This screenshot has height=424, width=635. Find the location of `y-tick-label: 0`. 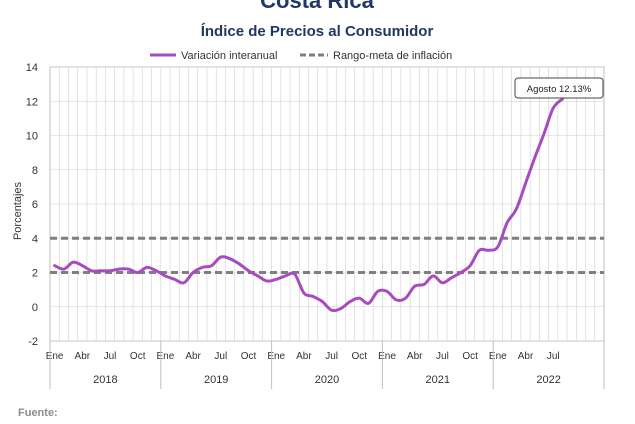

y-tick-label: 0 is located at coordinates (35, 308).